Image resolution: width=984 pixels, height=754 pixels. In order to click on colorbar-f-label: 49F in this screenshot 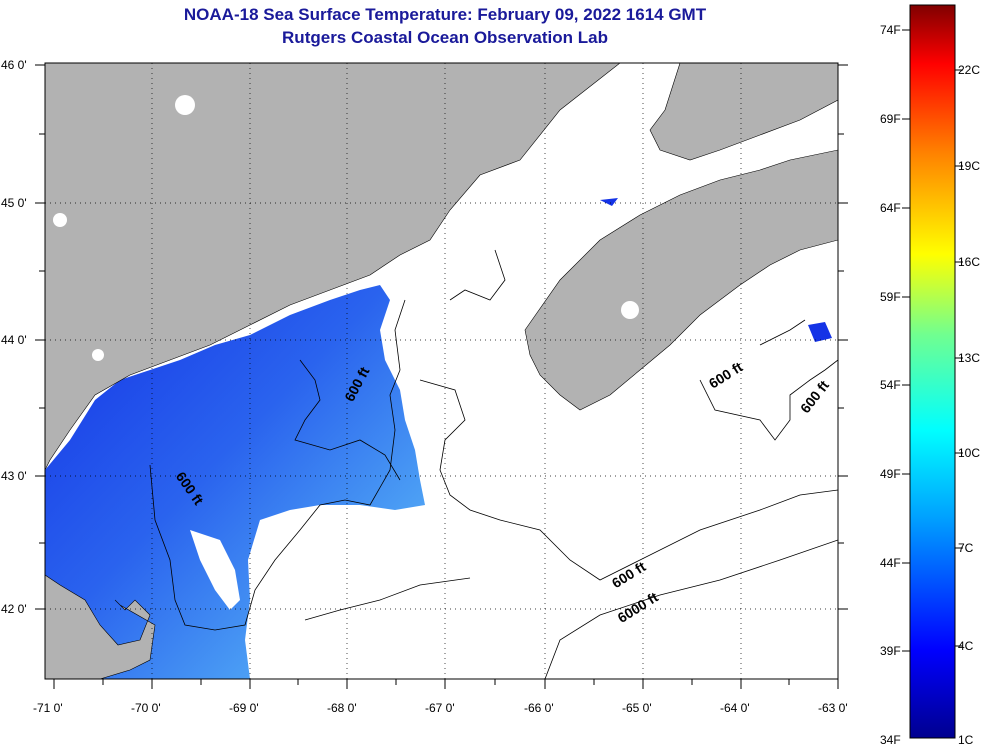, I will do `click(890, 474)`.